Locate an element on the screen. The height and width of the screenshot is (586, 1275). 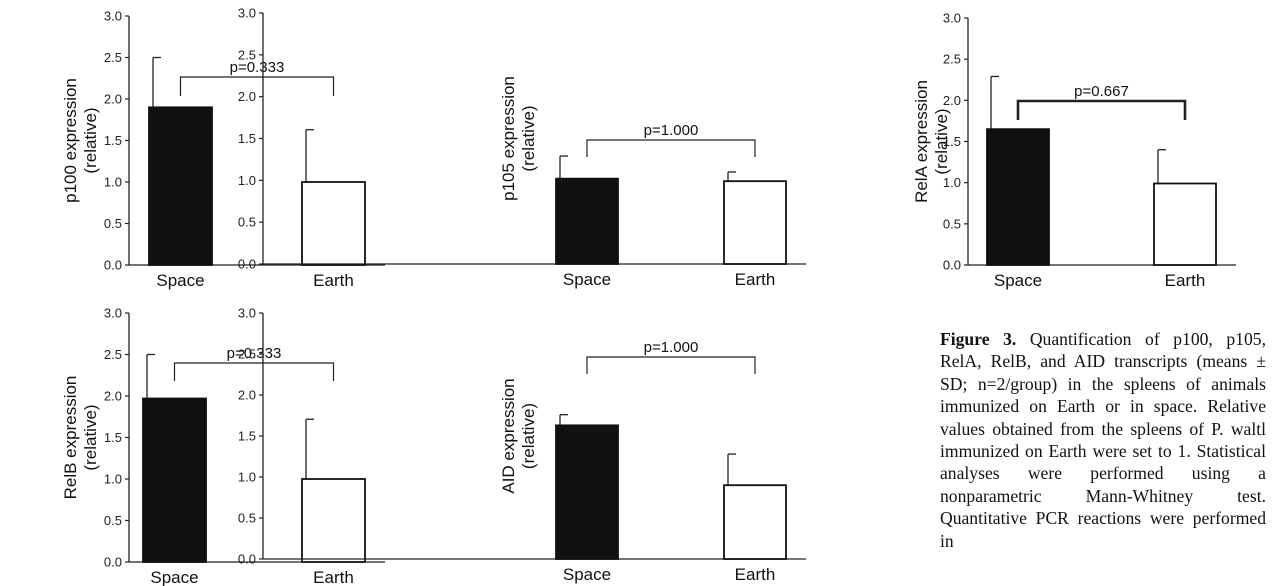
y-axis-title: p100 expression (relative) is located at coordinates (80, 140).